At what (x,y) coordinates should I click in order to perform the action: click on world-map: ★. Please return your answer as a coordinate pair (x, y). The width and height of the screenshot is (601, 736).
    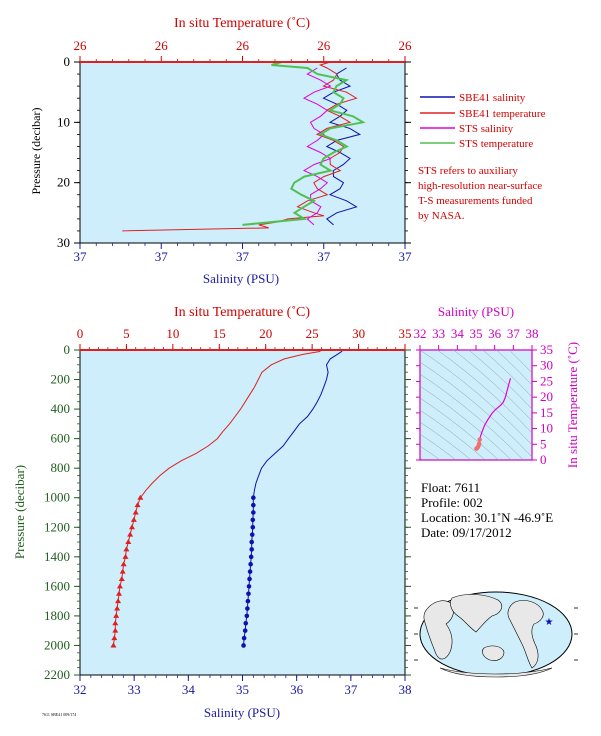
    Looking at the image, I should click on (496, 634).